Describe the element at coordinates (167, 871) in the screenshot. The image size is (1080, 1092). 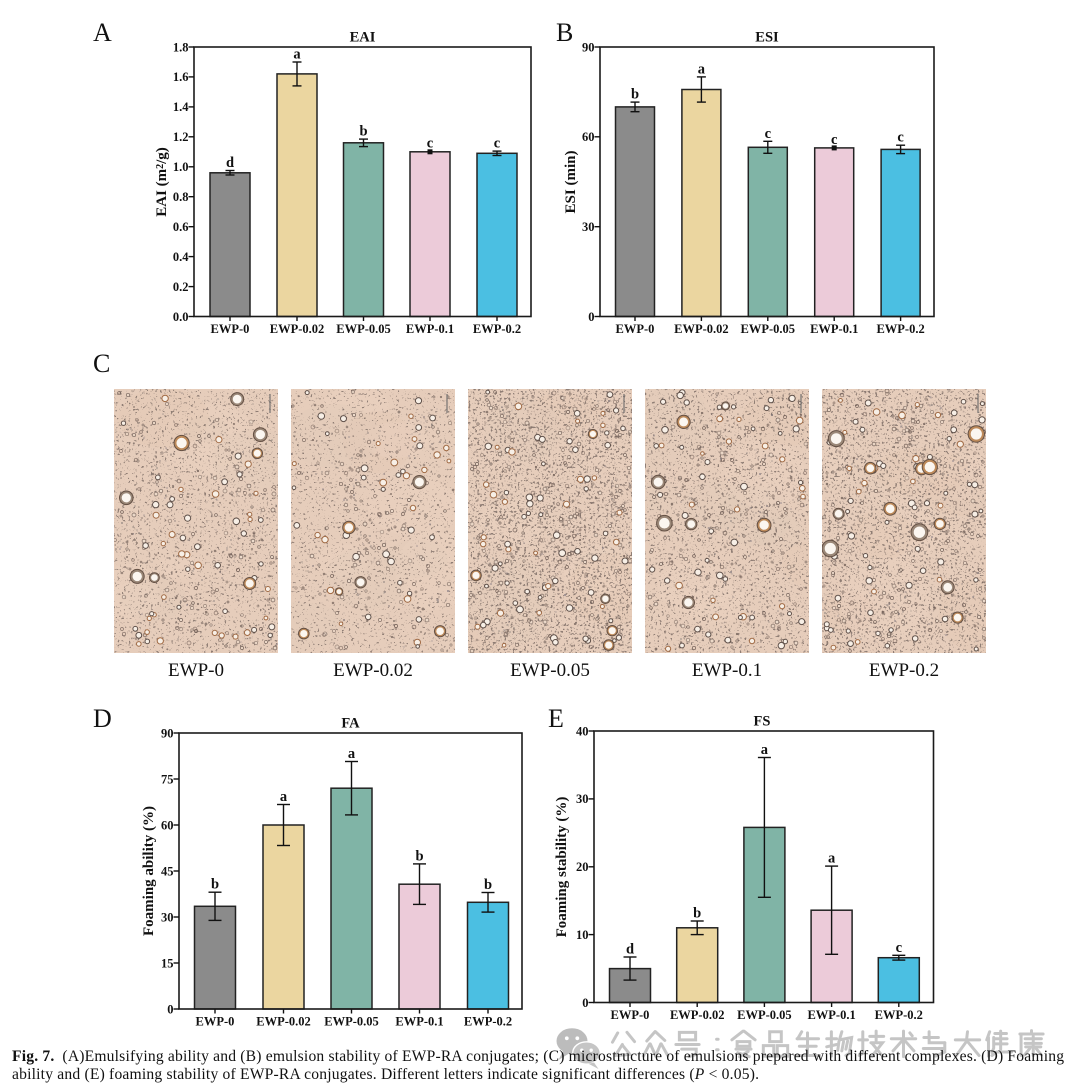
I see `svg-text: 45` at that location.